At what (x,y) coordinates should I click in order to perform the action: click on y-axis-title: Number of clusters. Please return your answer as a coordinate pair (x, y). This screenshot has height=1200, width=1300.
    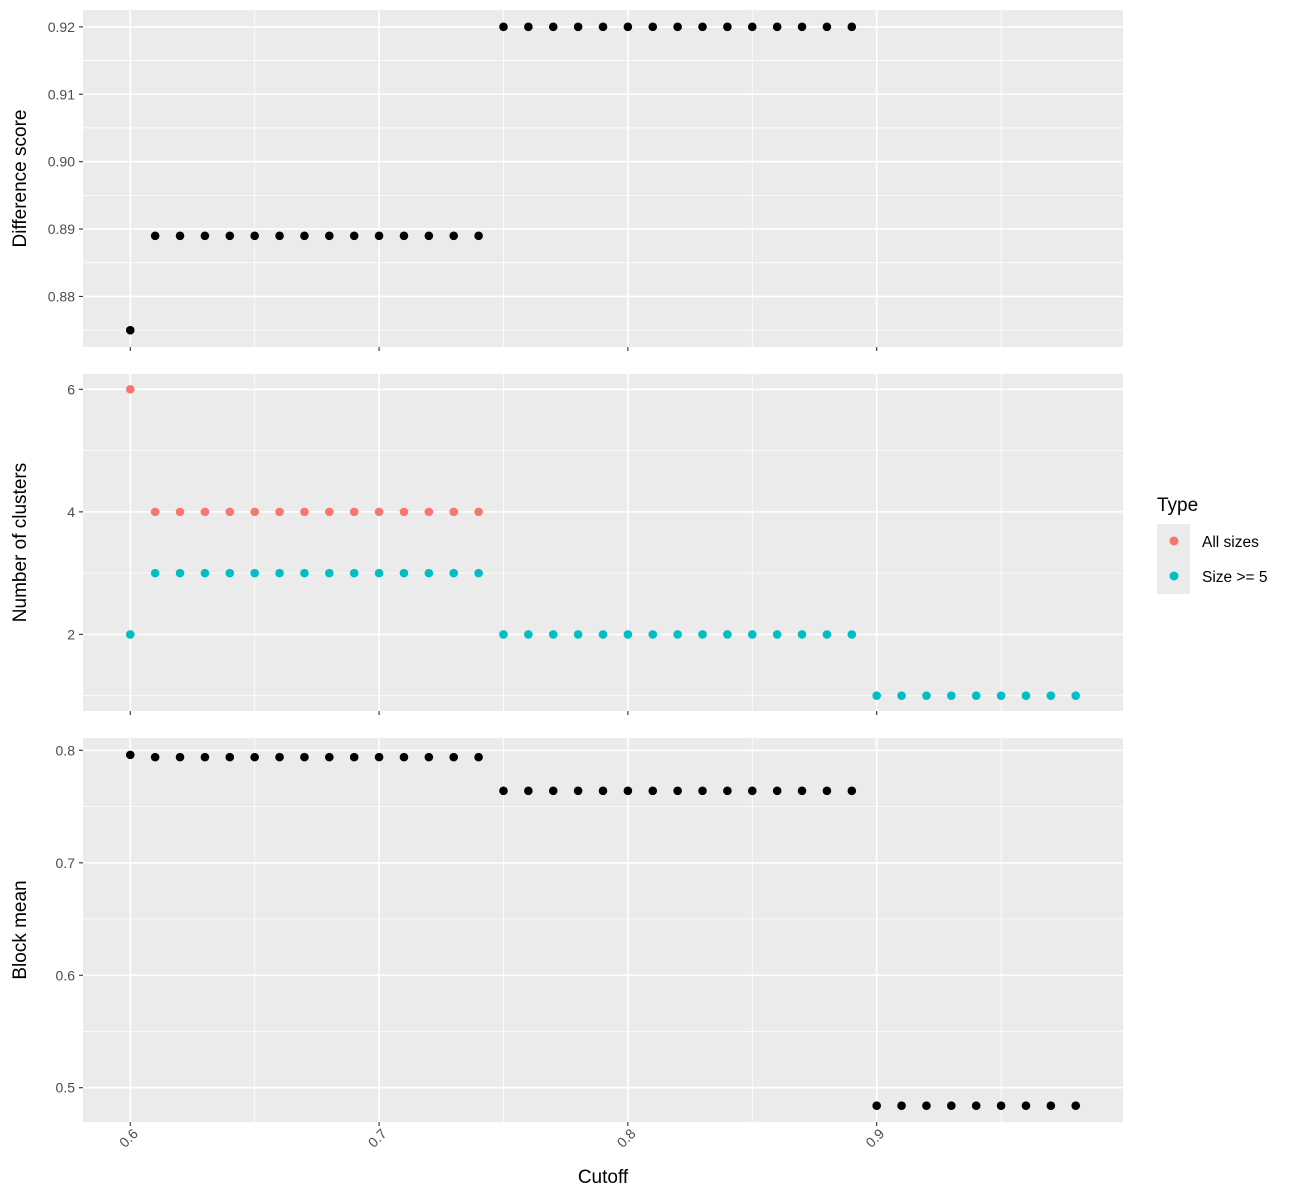
    Looking at the image, I should click on (20, 542).